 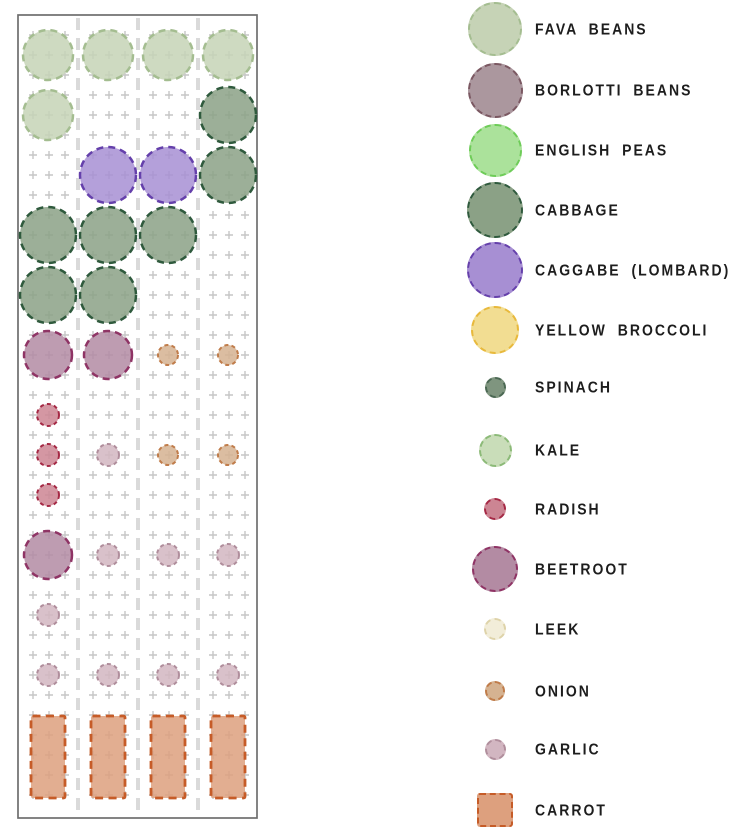 What do you see at coordinates (568, 749) in the screenshot?
I see `legend-label-garlic: GARLIC` at bounding box center [568, 749].